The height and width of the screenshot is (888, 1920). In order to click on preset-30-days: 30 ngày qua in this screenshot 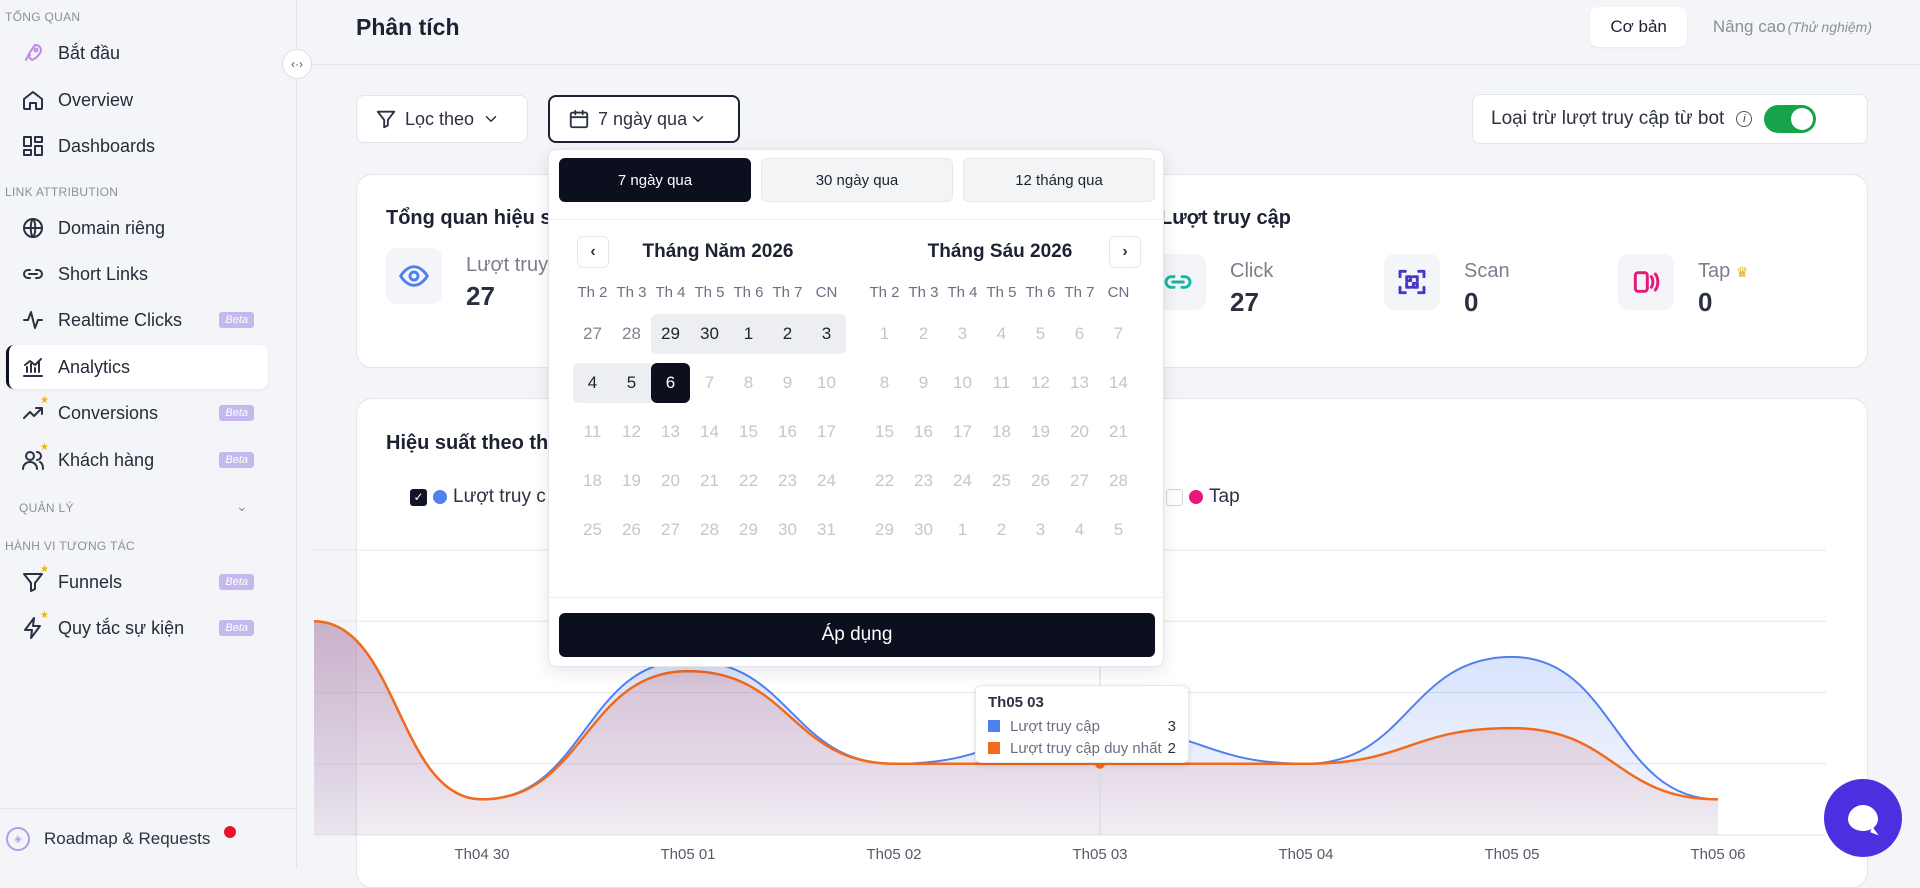, I will do `click(857, 180)`.